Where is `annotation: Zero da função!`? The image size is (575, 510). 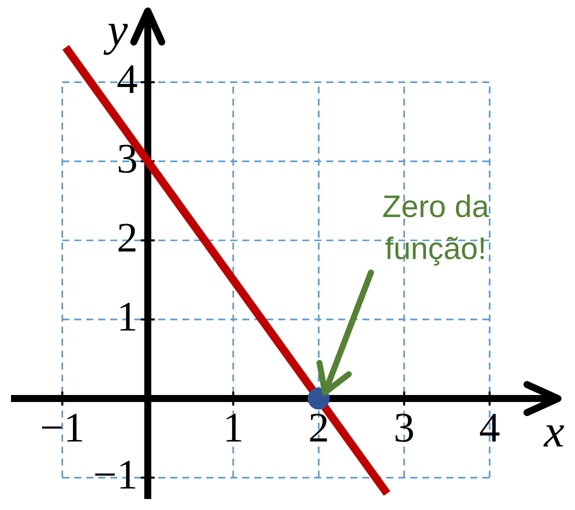
annotation: Zero da função! is located at coordinates (436, 227).